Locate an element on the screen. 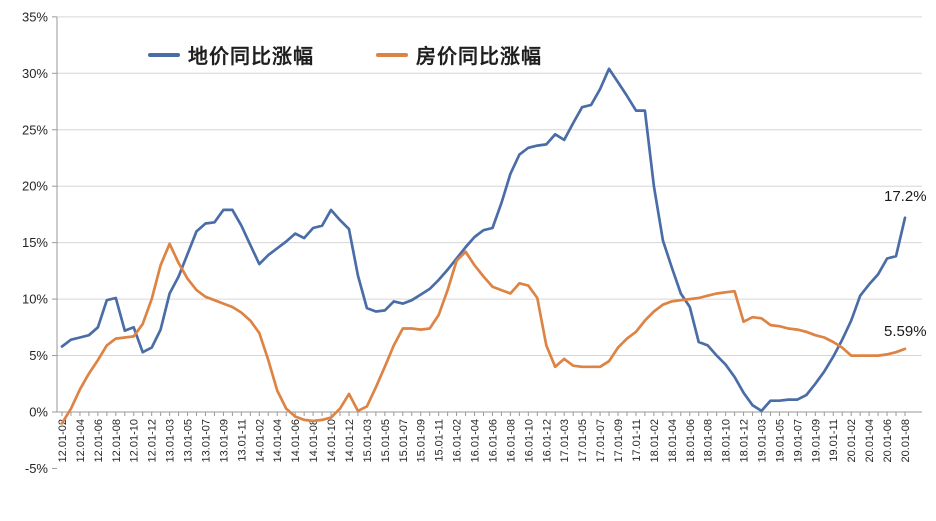 This screenshot has width=936, height=521. x-tick-label: 16.01-08 is located at coordinates (511, 440).